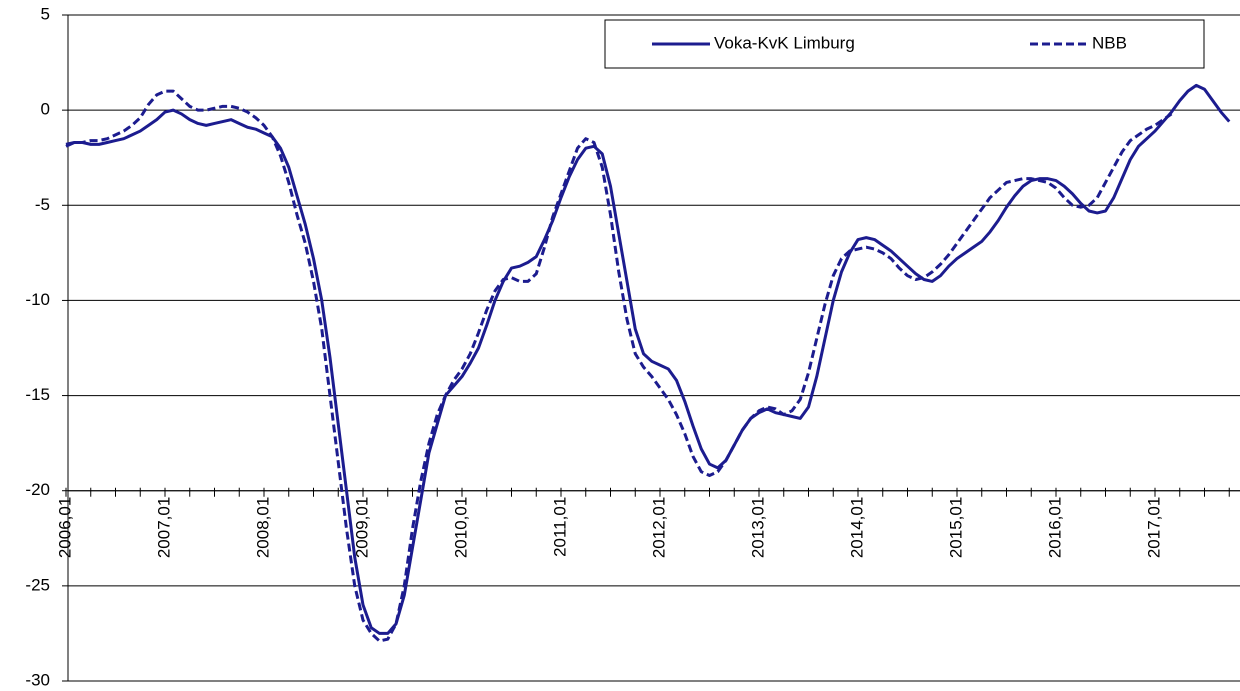 This screenshot has height=691, width=1240. What do you see at coordinates (460, 527) in the screenshot?
I see `x-tick-label: 2010,01` at bounding box center [460, 527].